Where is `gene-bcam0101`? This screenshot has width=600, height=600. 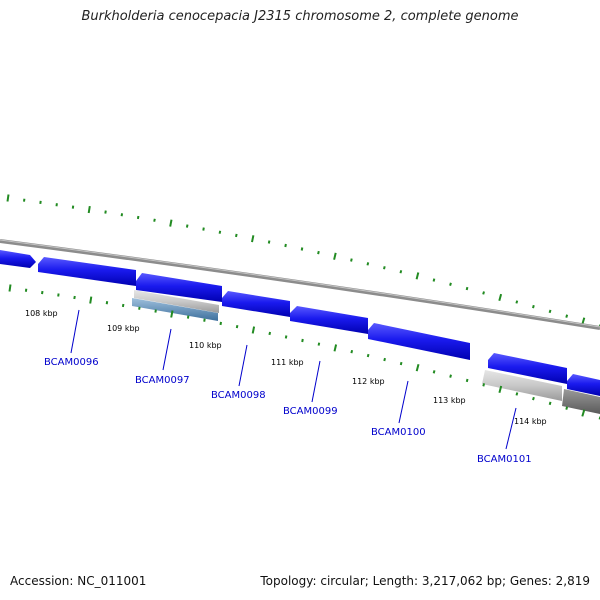 gene-bcam0101 is located at coordinates (527, 368).